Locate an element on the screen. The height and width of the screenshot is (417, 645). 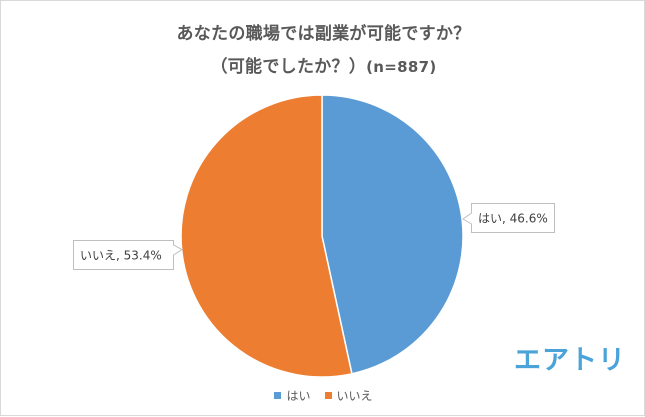
chart-subtitle: （可能でしたか？）(n=887) is located at coordinates (323, 64).